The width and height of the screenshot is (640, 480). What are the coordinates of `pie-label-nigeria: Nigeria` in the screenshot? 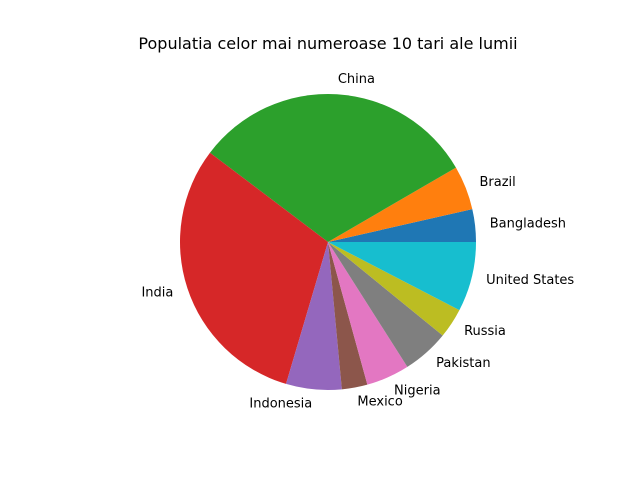 It's located at (417, 390).